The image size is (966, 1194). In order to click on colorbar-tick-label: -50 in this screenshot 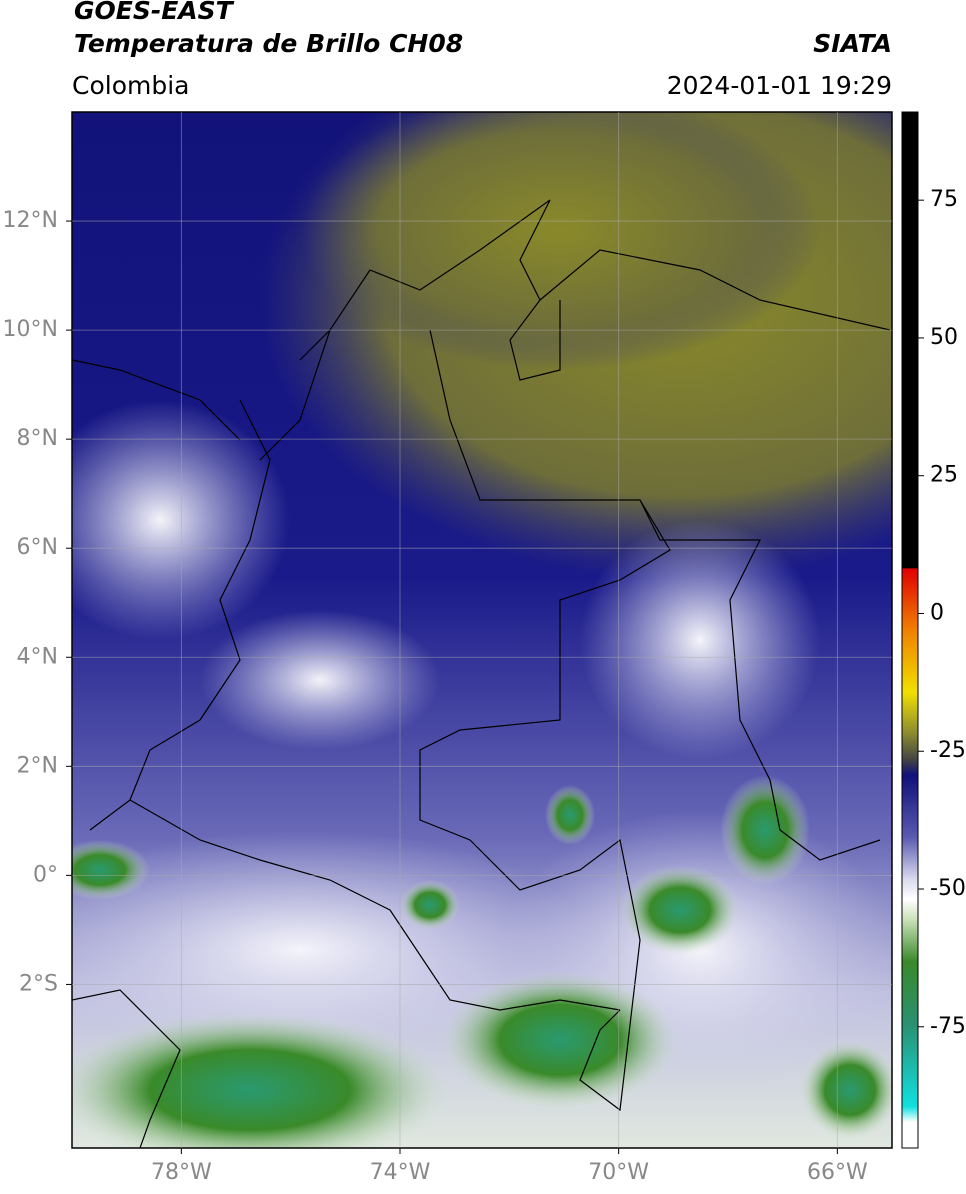, I will do `click(948, 888)`.